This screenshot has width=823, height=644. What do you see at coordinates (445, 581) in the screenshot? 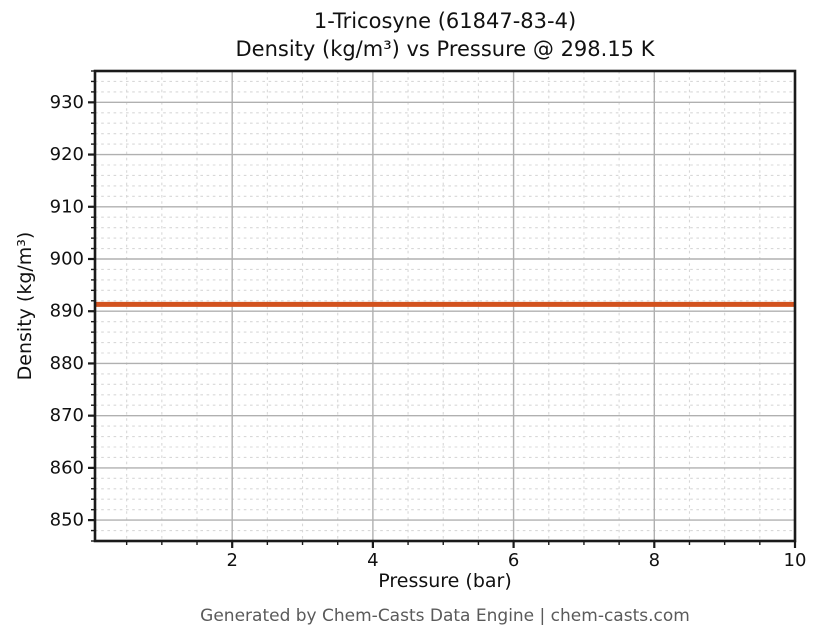
I see `x-axis-label: Pressure (bar)` at bounding box center [445, 581].